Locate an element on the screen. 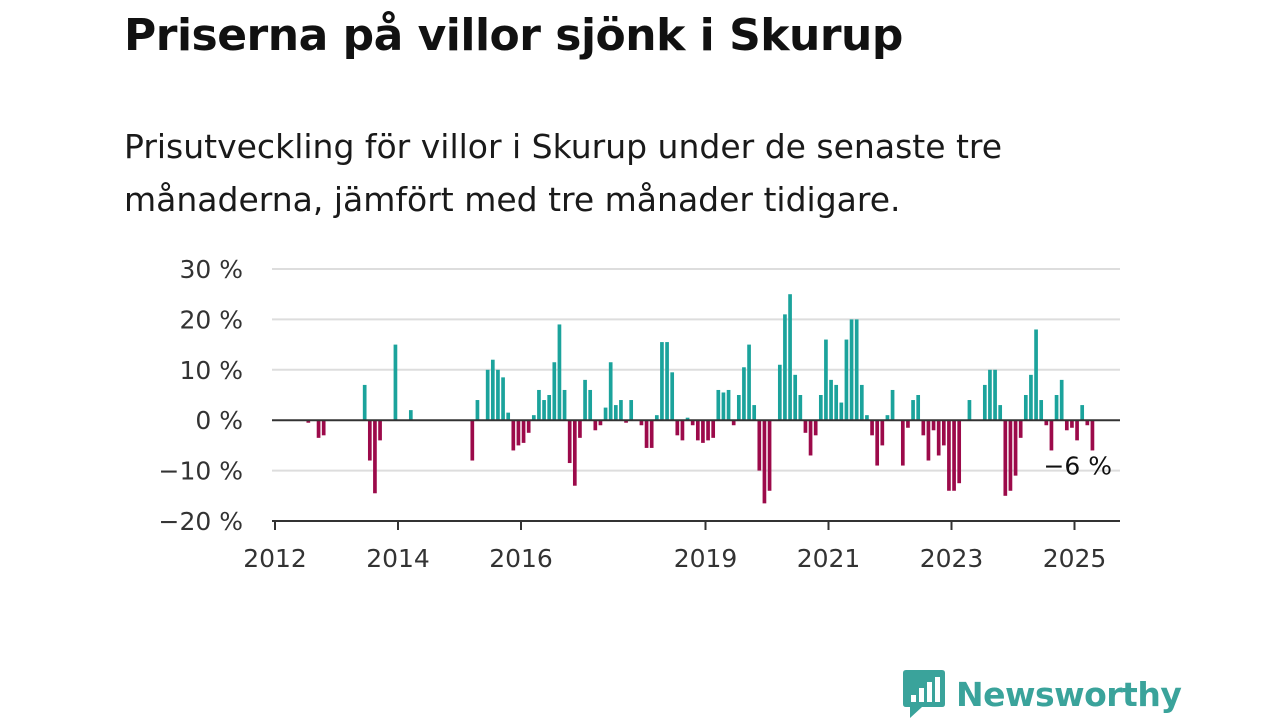 This screenshot has width=1280, height=720. last-value-label: −6 % is located at coordinates (1077, 465).